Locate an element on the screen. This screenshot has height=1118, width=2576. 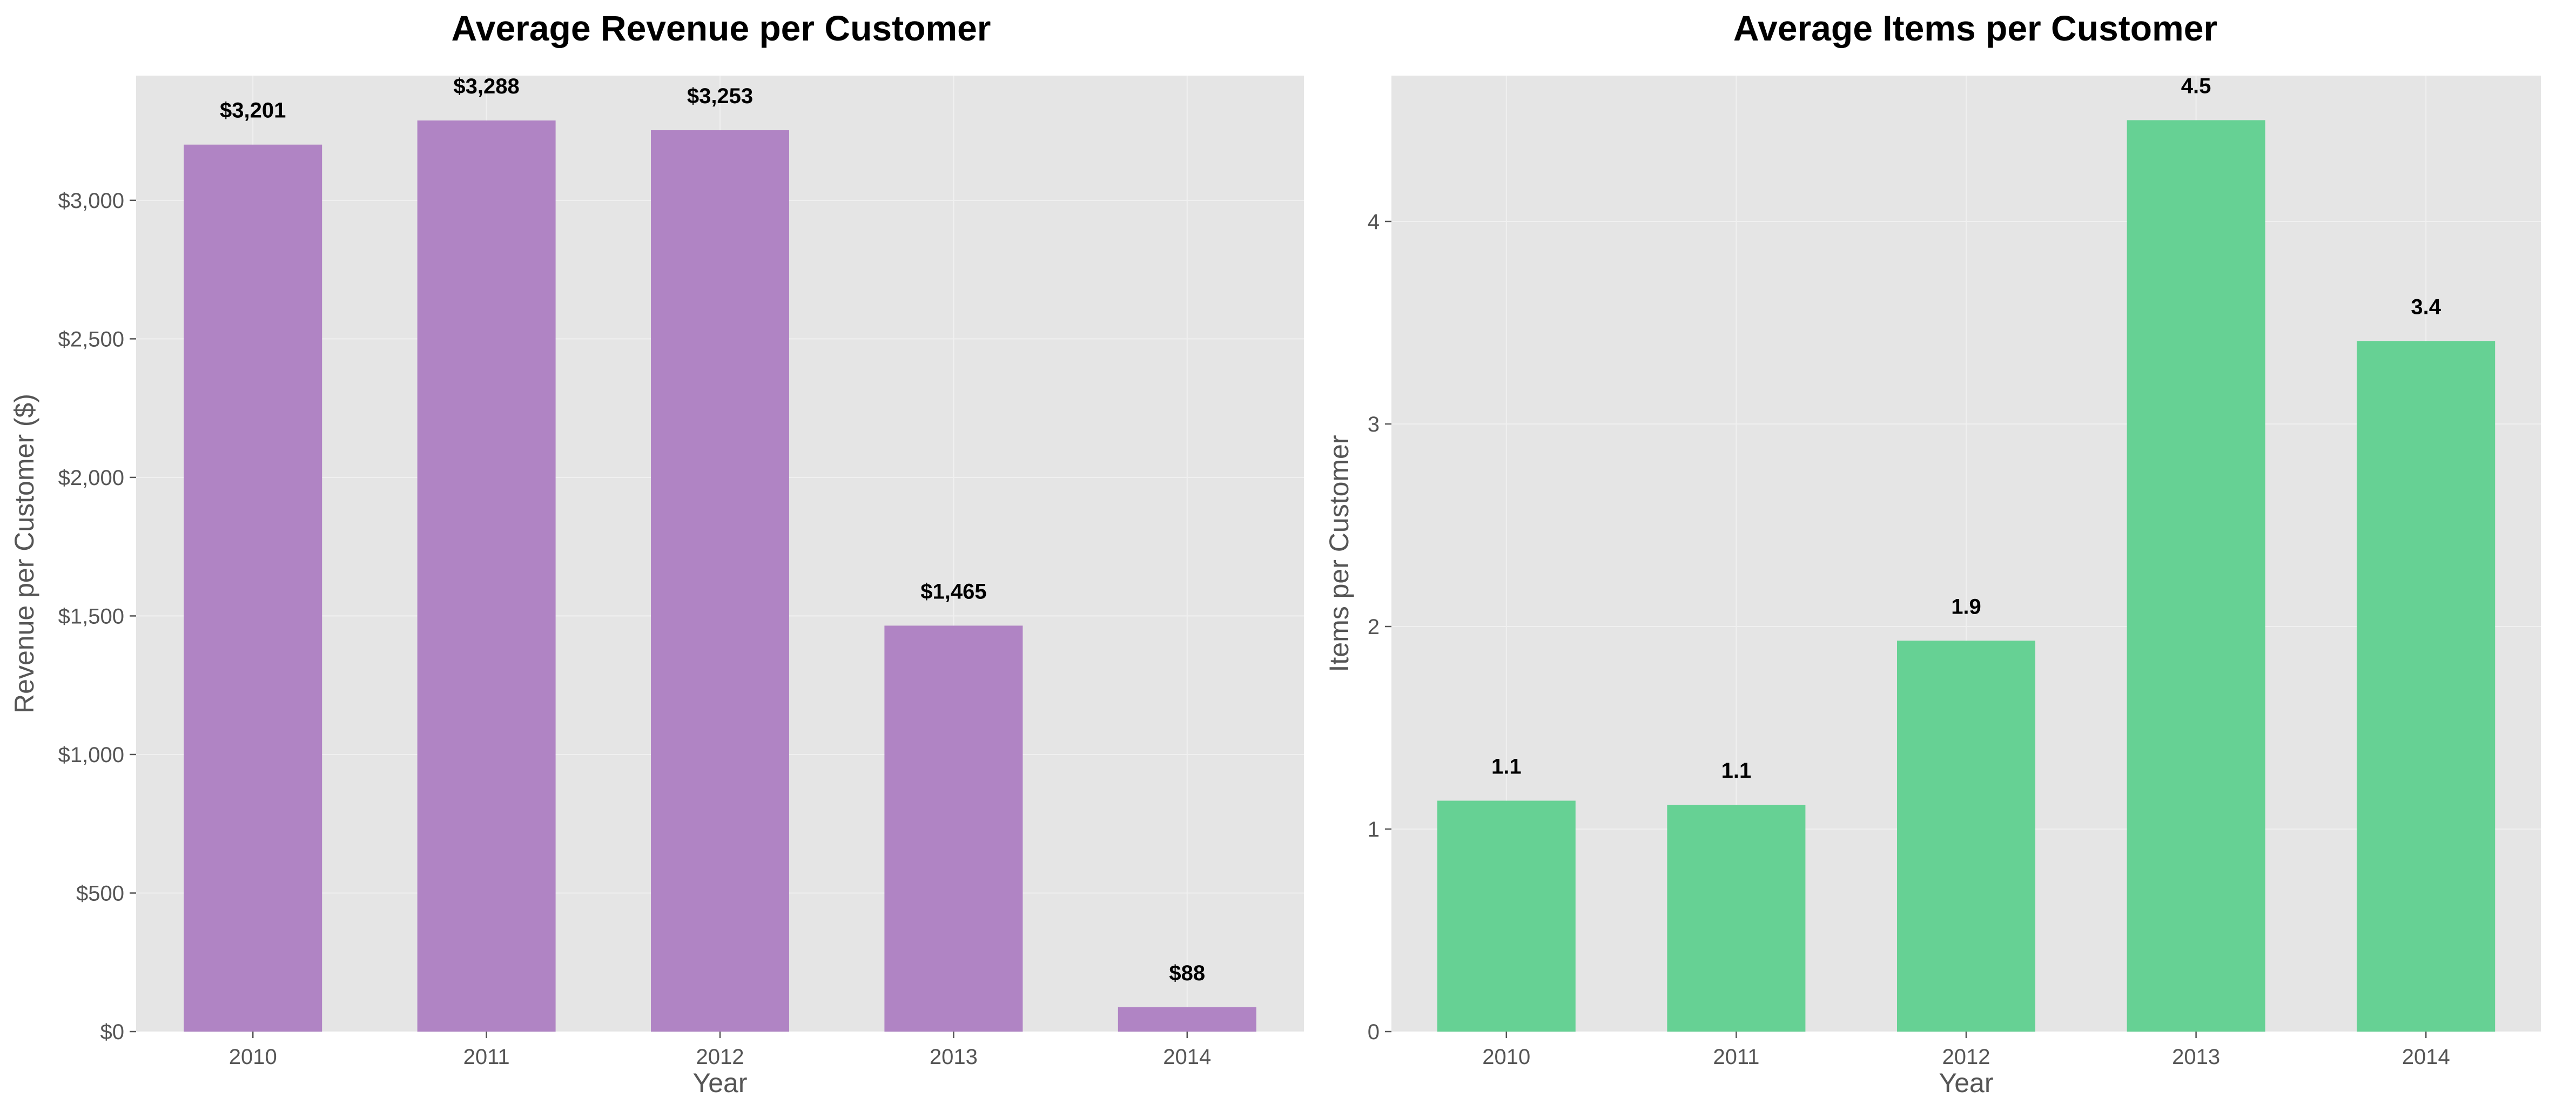
y-axis-label: Items per Customer is located at coordinates (1339, 553).